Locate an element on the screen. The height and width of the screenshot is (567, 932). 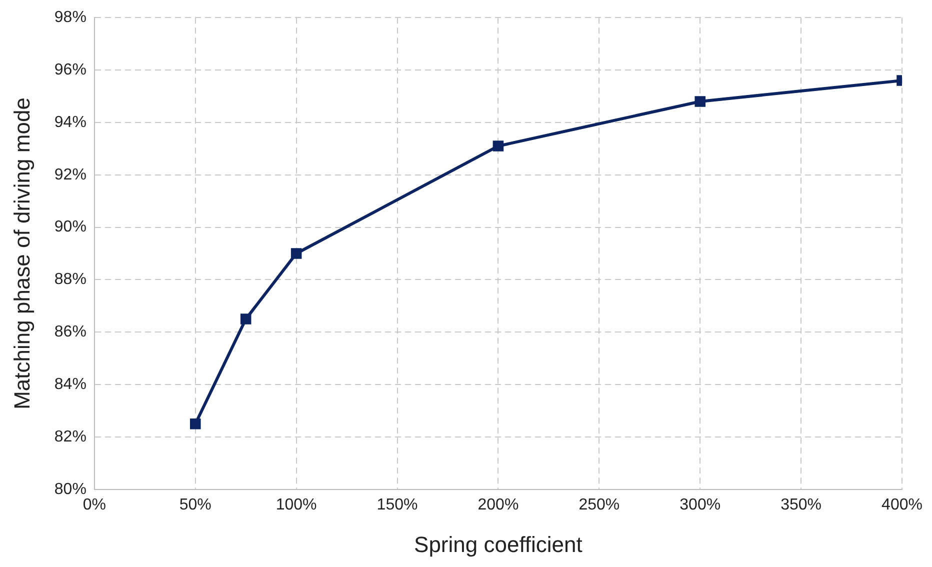
y-tick-label: 90% is located at coordinates (70, 227).